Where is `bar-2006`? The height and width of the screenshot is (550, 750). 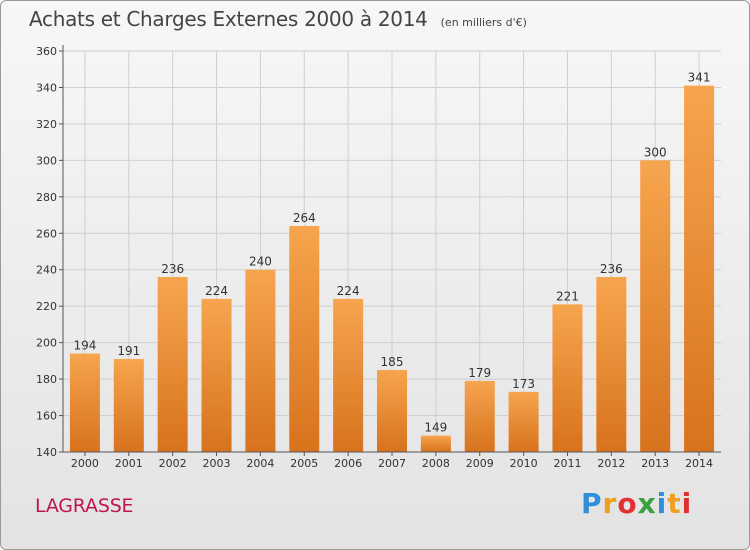 bar-2006 is located at coordinates (348, 375).